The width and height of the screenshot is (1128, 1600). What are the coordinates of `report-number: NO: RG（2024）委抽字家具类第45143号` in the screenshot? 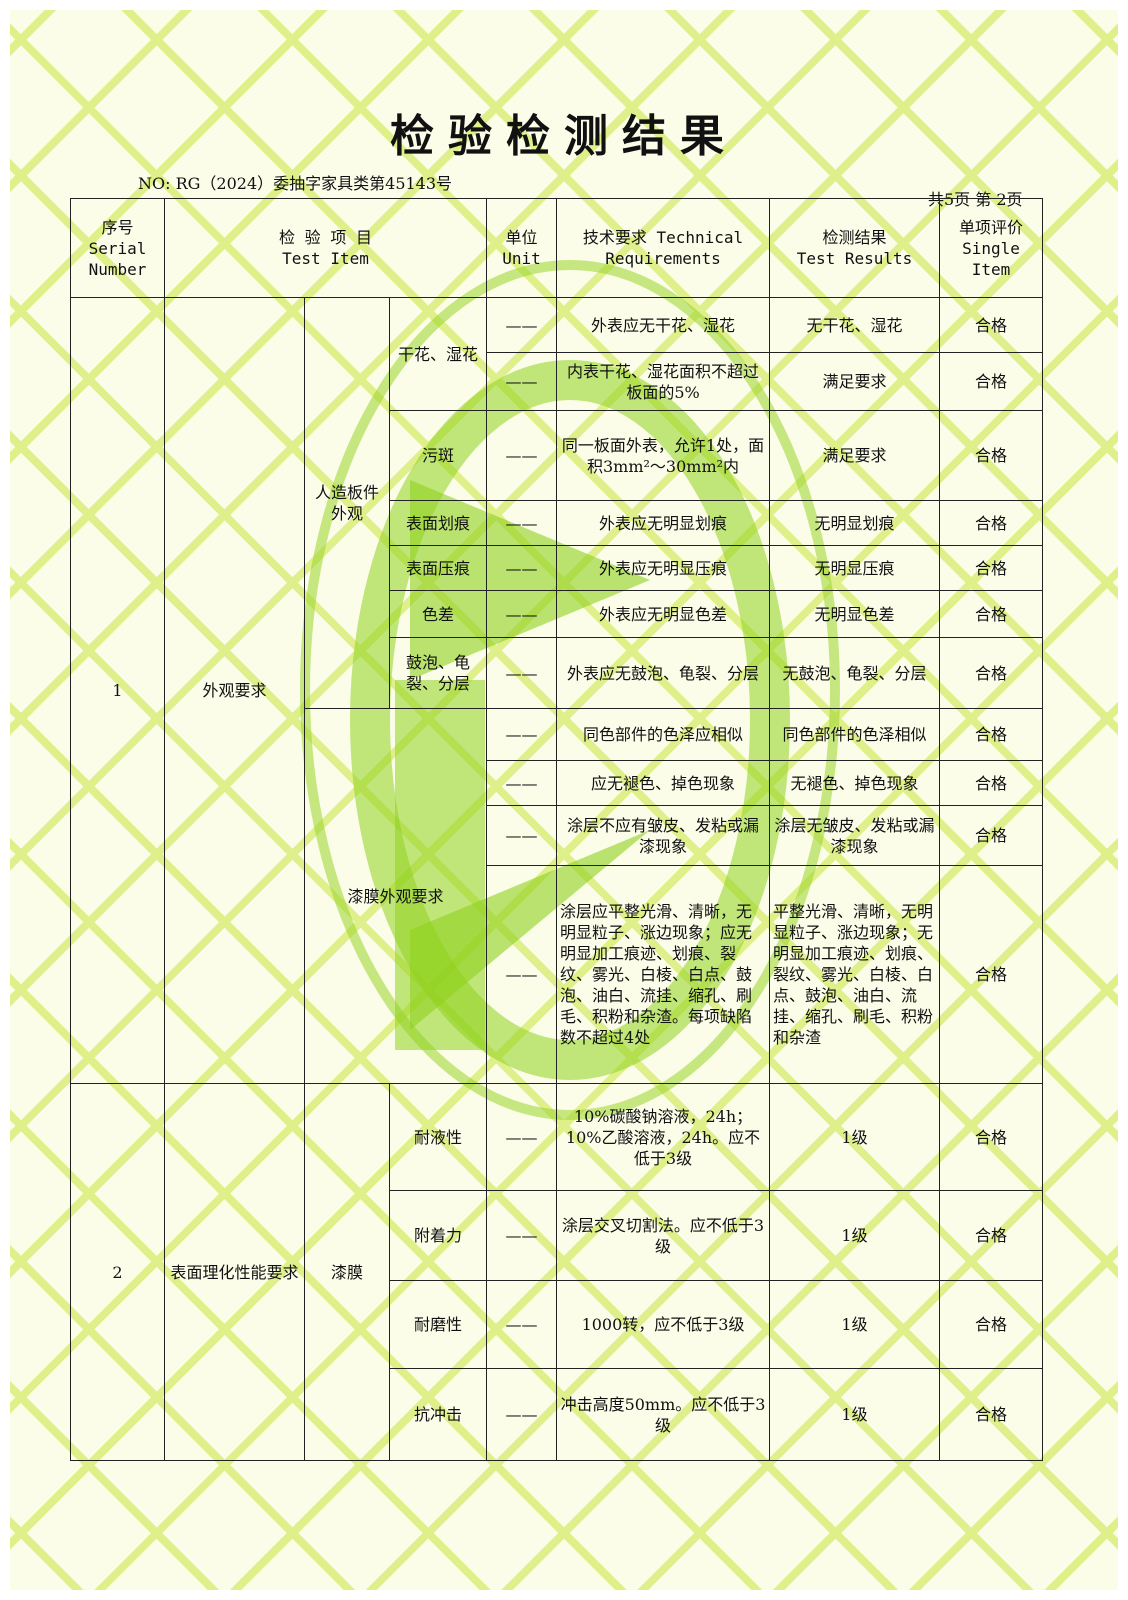 It's located at (295, 183).